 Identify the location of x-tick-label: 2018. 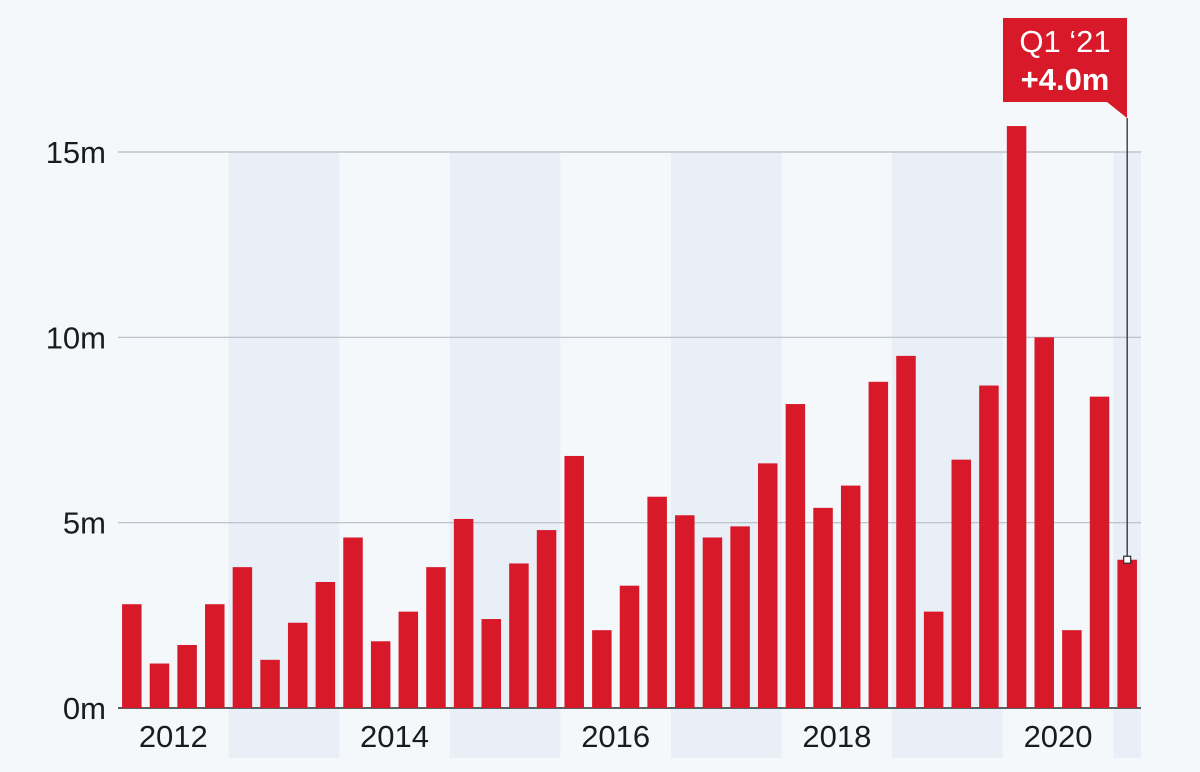
(836, 736).